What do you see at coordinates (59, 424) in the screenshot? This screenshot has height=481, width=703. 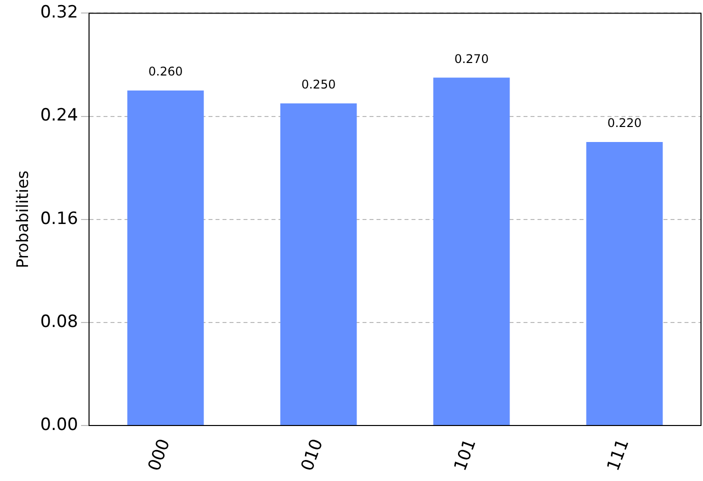 I see `y-tick-label: 0.00` at bounding box center [59, 424].